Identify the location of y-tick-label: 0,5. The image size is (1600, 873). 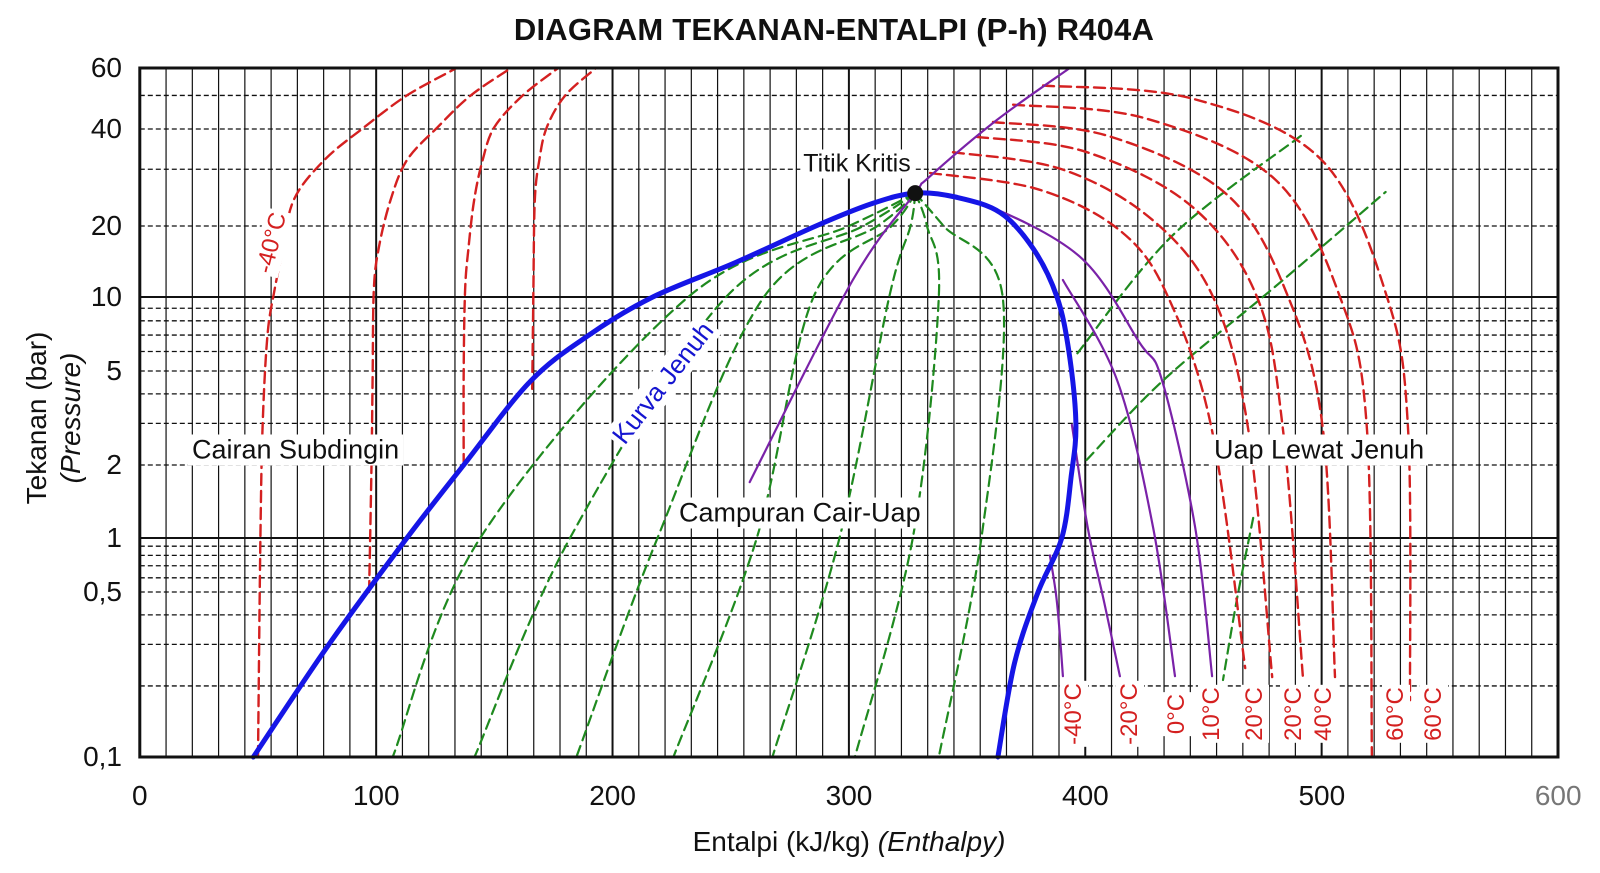
(102, 591).